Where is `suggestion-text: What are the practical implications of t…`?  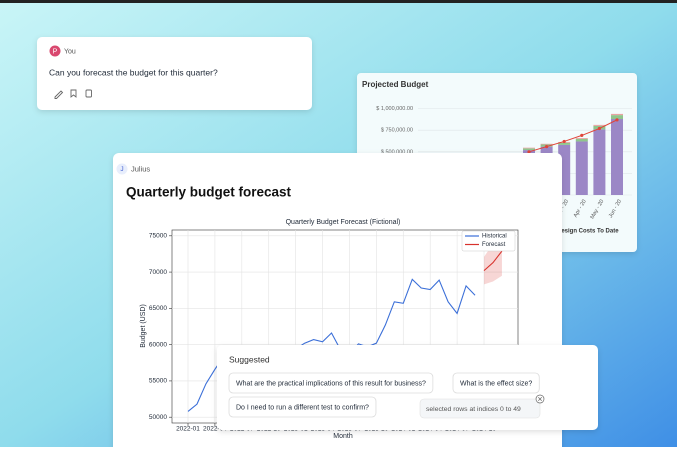 suggestion-text: What are the practical implications of t… is located at coordinates (331, 383).